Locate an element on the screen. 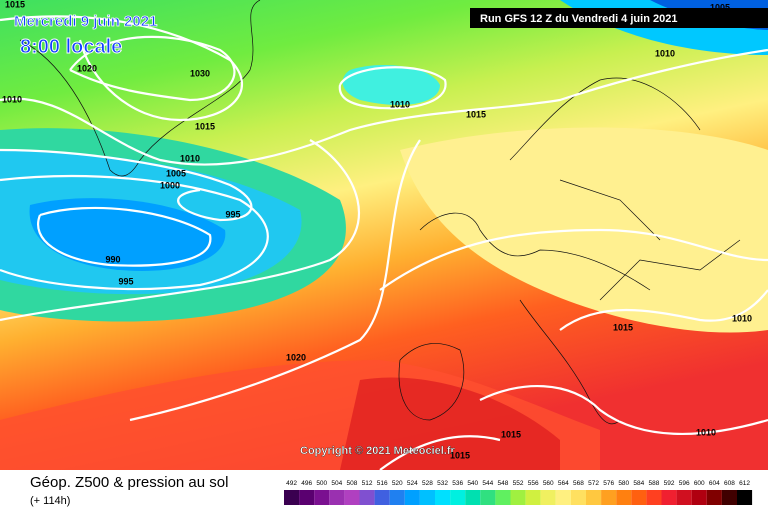  scale-label: 568 is located at coordinates (578, 483).